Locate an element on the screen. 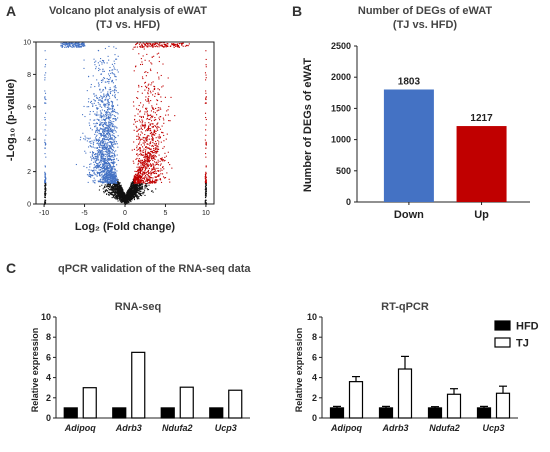 Image resolution: width=550 pixels, height=452 pixels. rnaseq-ytick-label: 10 is located at coordinates (46, 317).